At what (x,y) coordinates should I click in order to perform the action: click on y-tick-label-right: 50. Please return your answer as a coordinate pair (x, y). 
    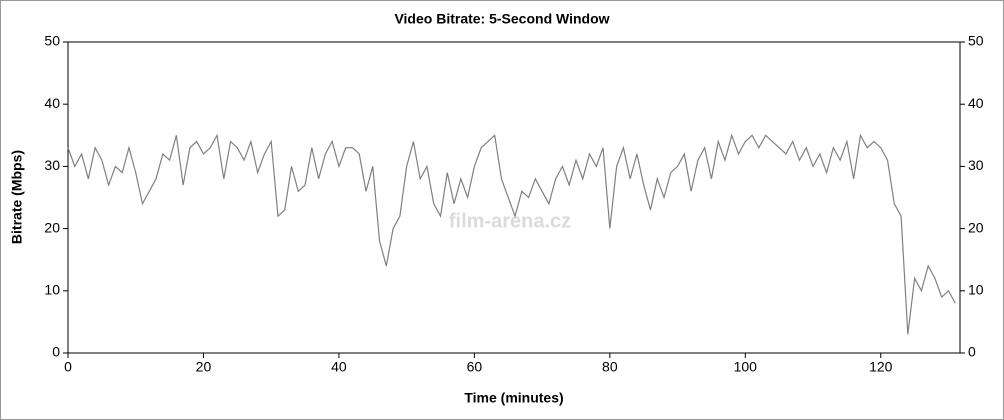
    Looking at the image, I should click on (976, 41).